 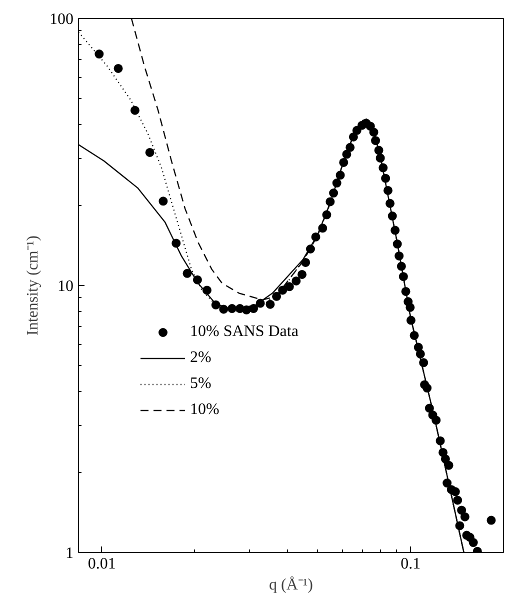 I want to click on legend-label: 10%, so click(x=205, y=410).